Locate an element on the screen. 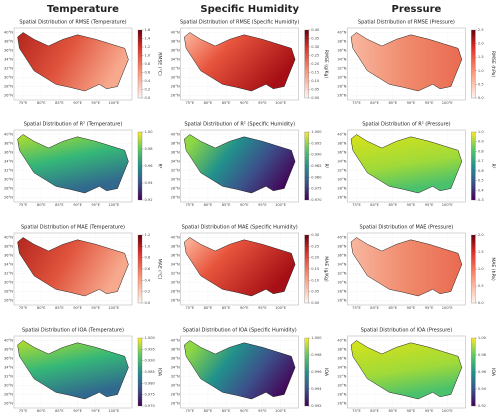 This screenshot has width=500, height=415. colorbar-tick-label: 0.990 is located at coordinates (316, 155).